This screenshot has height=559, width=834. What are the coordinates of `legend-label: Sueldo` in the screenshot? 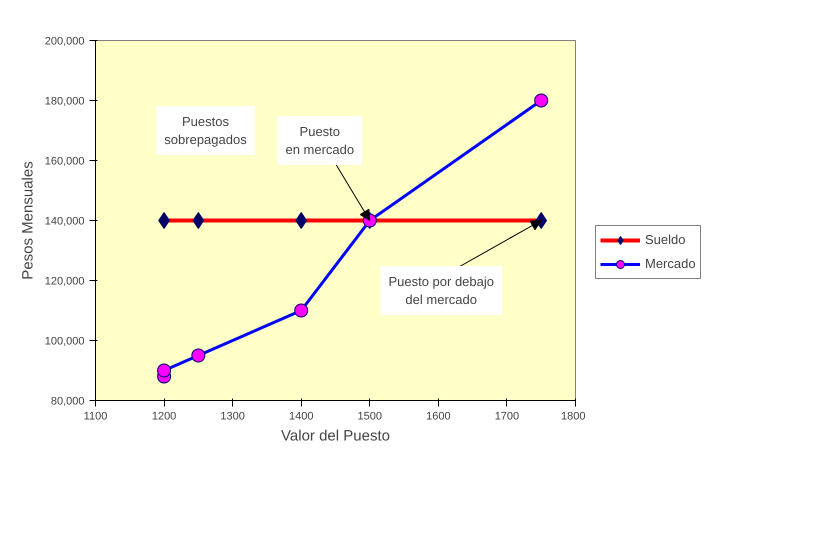 It's located at (665, 239).